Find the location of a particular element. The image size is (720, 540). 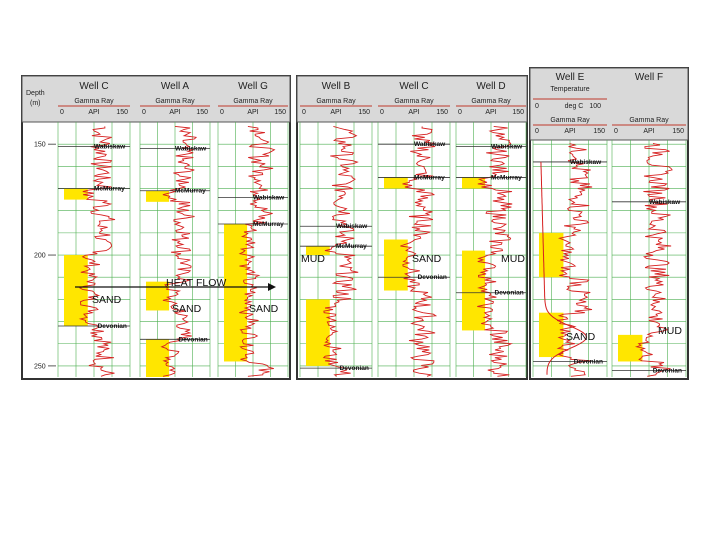

well-name: Well D is located at coordinates (490, 86).